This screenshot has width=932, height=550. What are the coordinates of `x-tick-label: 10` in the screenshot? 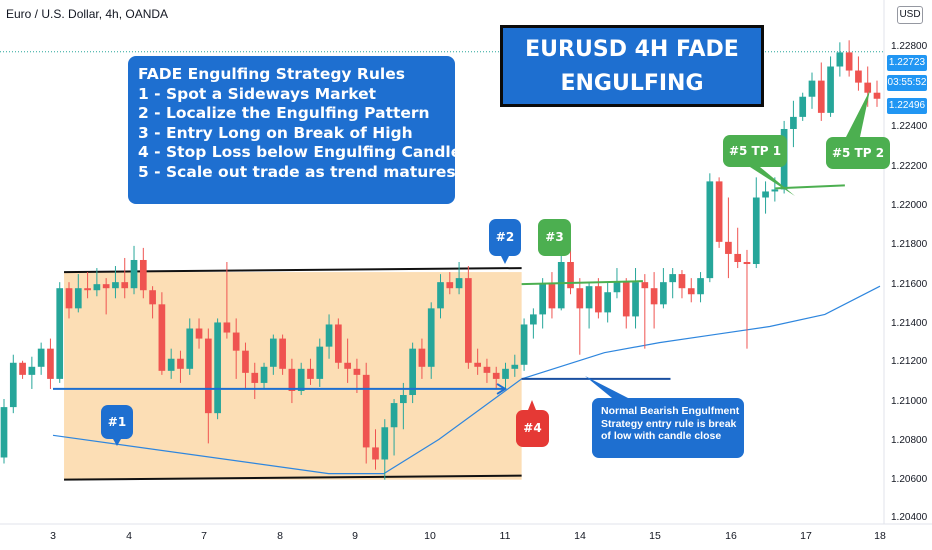 It's located at (430, 536).